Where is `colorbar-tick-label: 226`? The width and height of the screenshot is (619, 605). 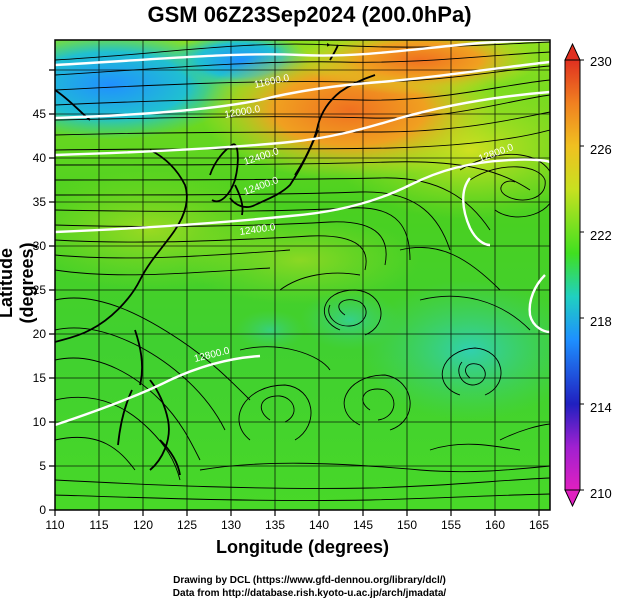 colorbar-tick-label: 226 is located at coordinates (601, 149).